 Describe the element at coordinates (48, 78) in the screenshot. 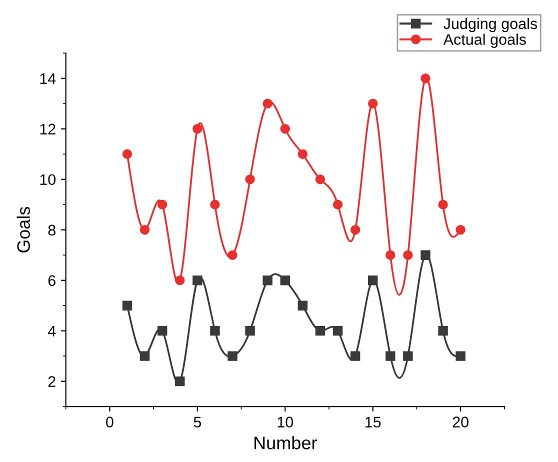

I see `y-tick-label: 14` at that location.